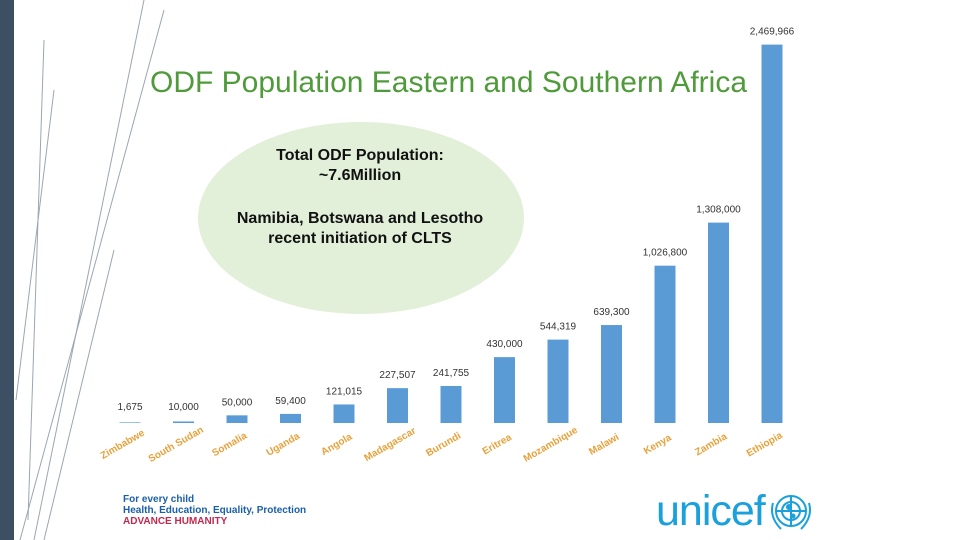 The width and height of the screenshot is (960, 540). What do you see at coordinates (558, 381) in the screenshot?
I see `bar-mozambique` at bounding box center [558, 381].